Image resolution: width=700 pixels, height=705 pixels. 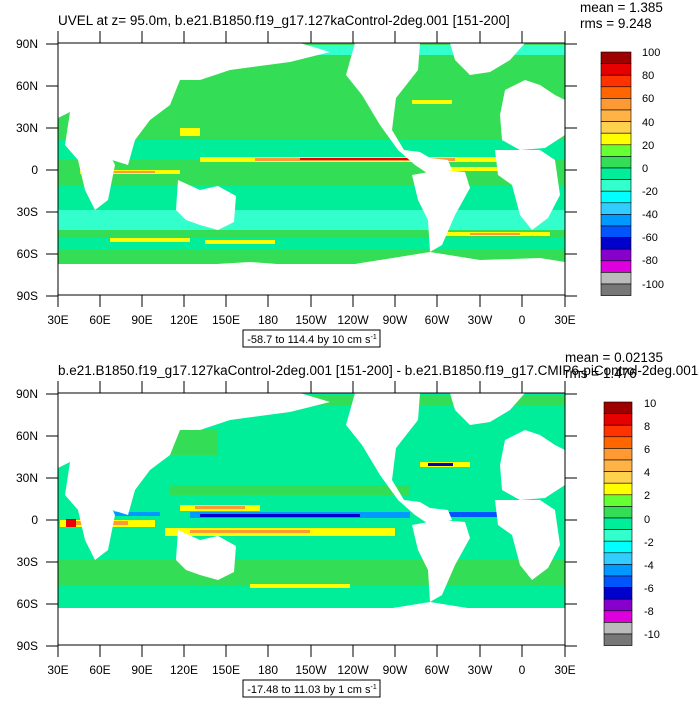 I want to click on cb1-label-40: 40, so click(x=648, y=123).